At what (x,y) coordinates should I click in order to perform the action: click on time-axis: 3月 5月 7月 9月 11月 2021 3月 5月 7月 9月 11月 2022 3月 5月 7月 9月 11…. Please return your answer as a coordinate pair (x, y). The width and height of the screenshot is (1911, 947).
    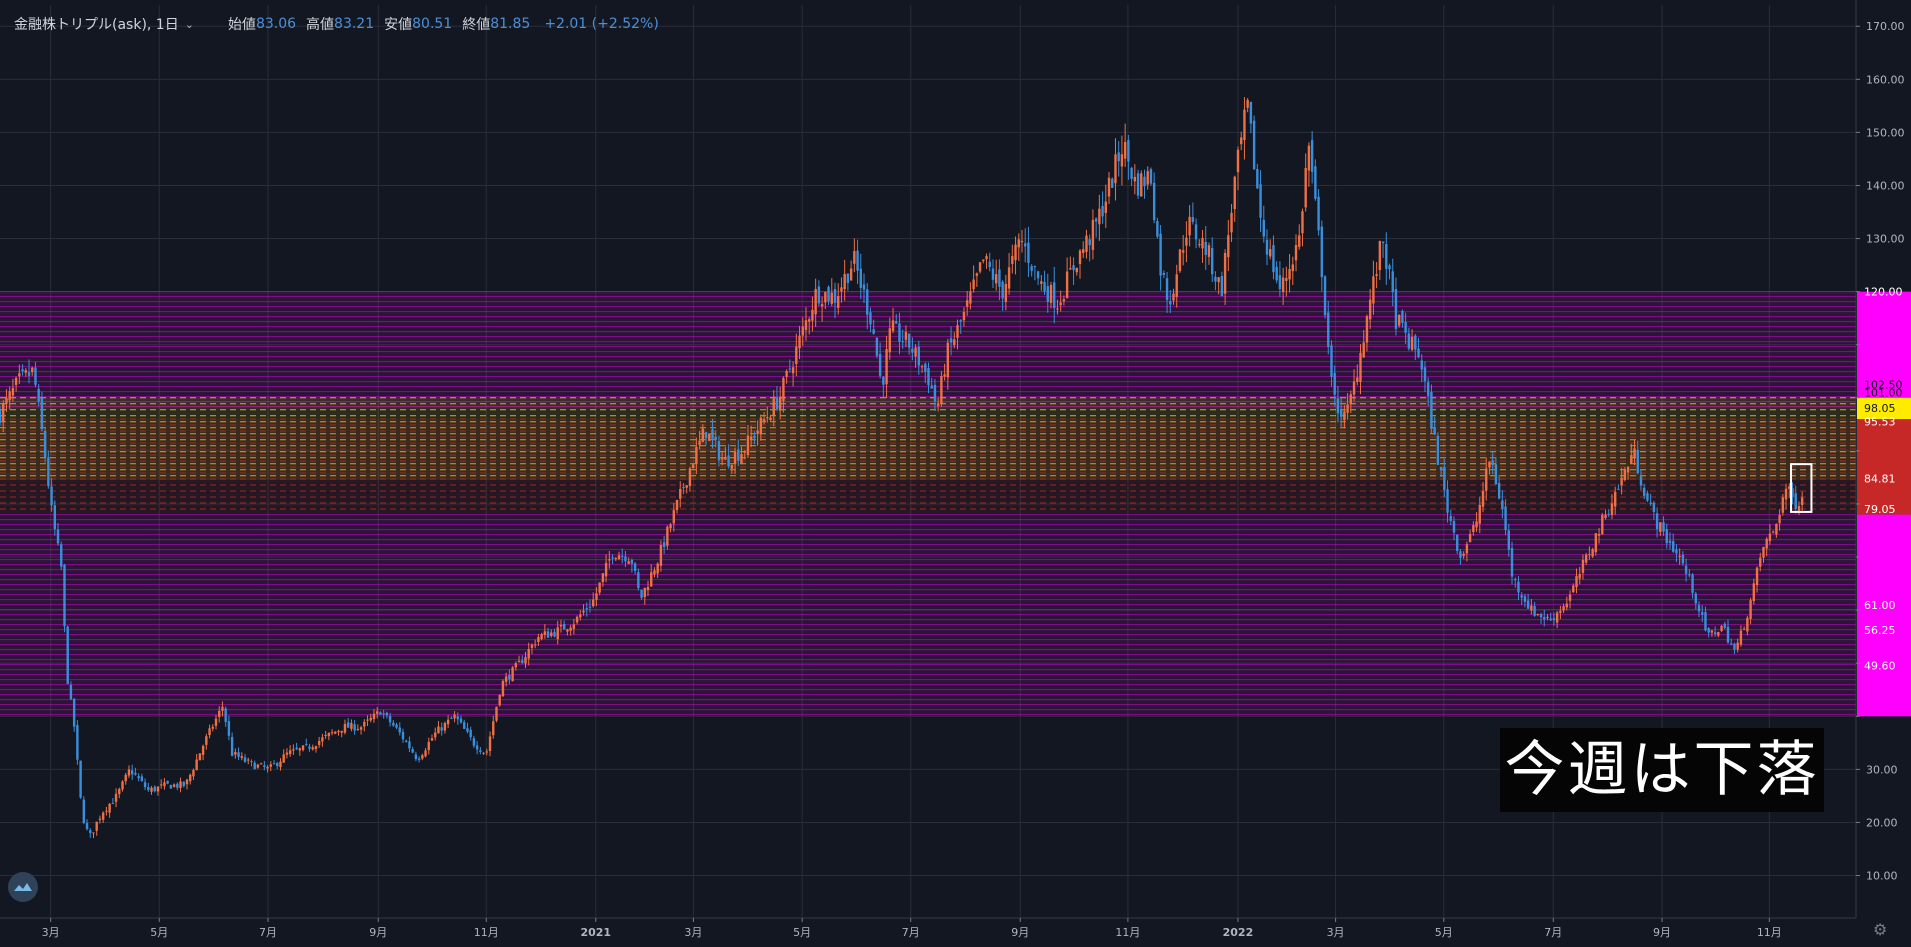
    Looking at the image, I should click on (955, 932).